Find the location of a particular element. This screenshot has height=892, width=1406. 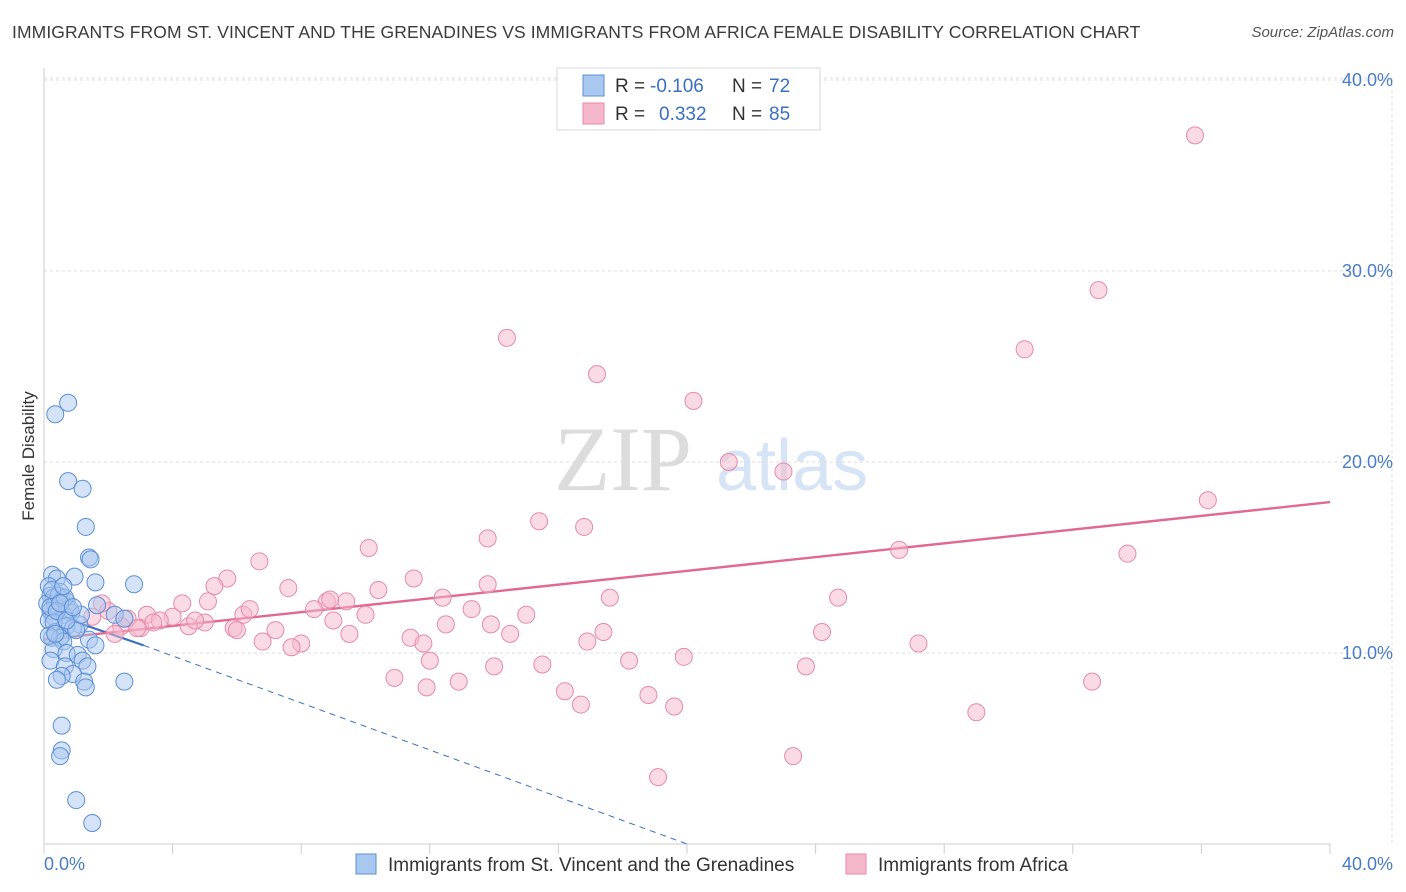

legend-n-label-svg: N = is located at coordinates (747, 86).